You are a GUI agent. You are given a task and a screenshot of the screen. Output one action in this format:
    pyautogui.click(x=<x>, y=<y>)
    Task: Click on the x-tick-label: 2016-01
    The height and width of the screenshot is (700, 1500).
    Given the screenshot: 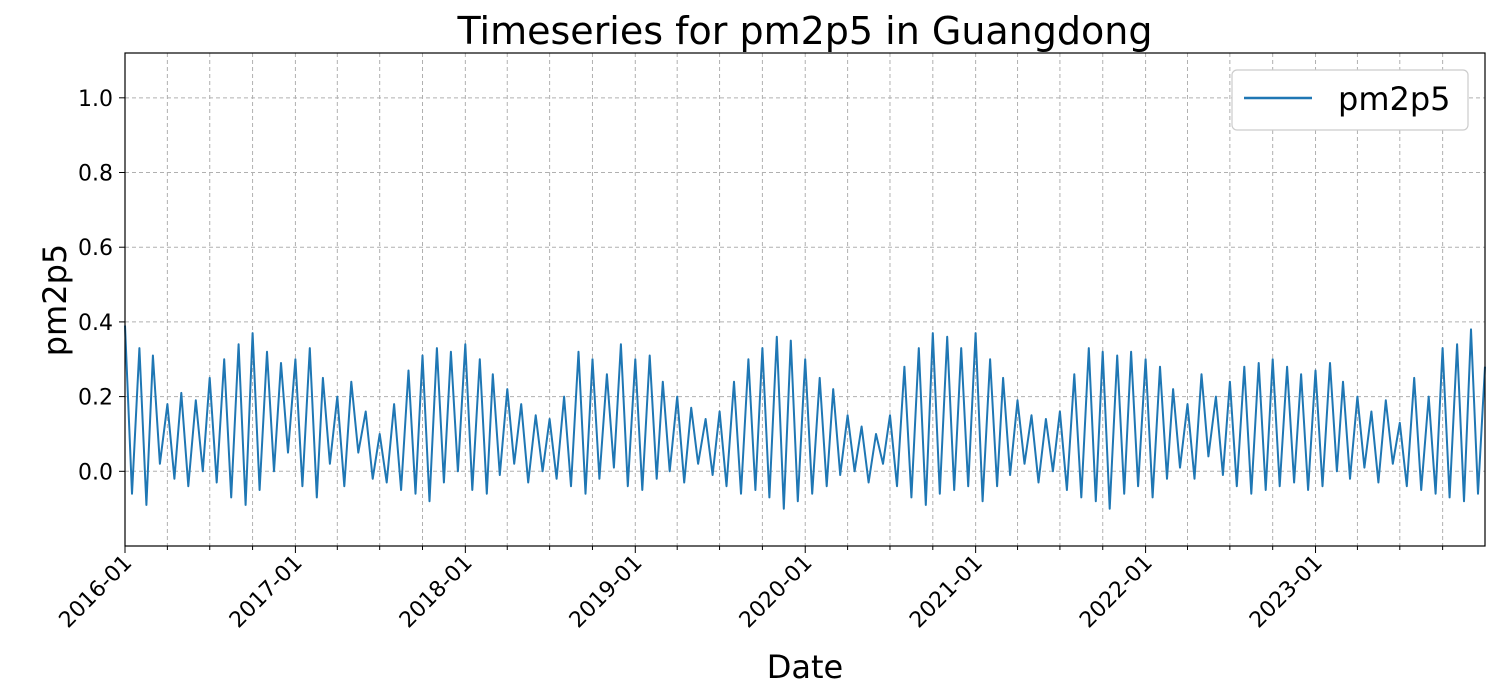 What is the action you would take?
    pyautogui.click(x=96, y=592)
    